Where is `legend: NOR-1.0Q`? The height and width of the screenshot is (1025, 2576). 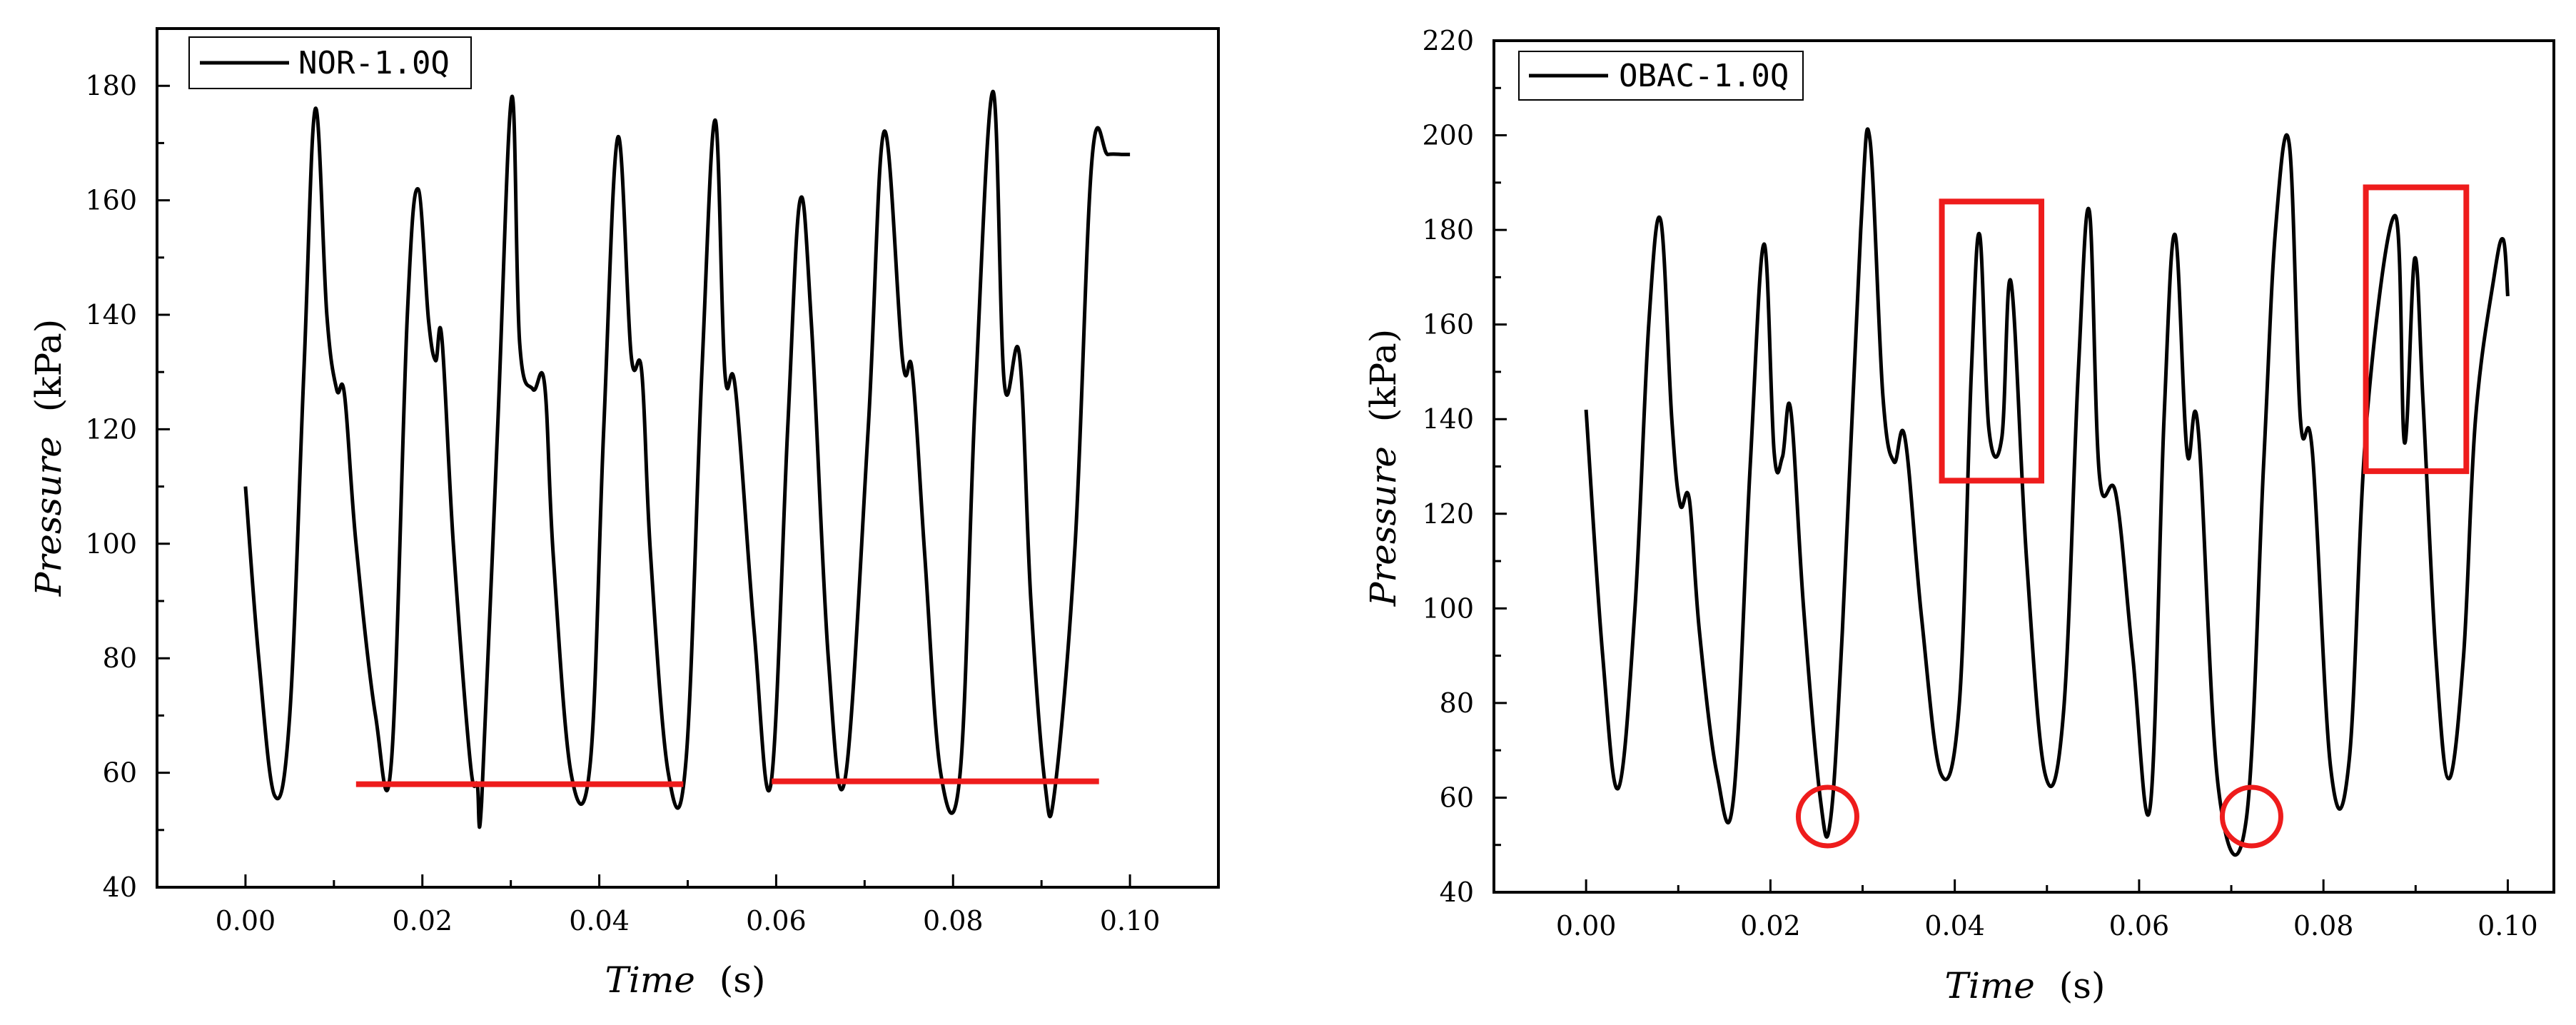 legend: NOR-1.0Q is located at coordinates (330, 62).